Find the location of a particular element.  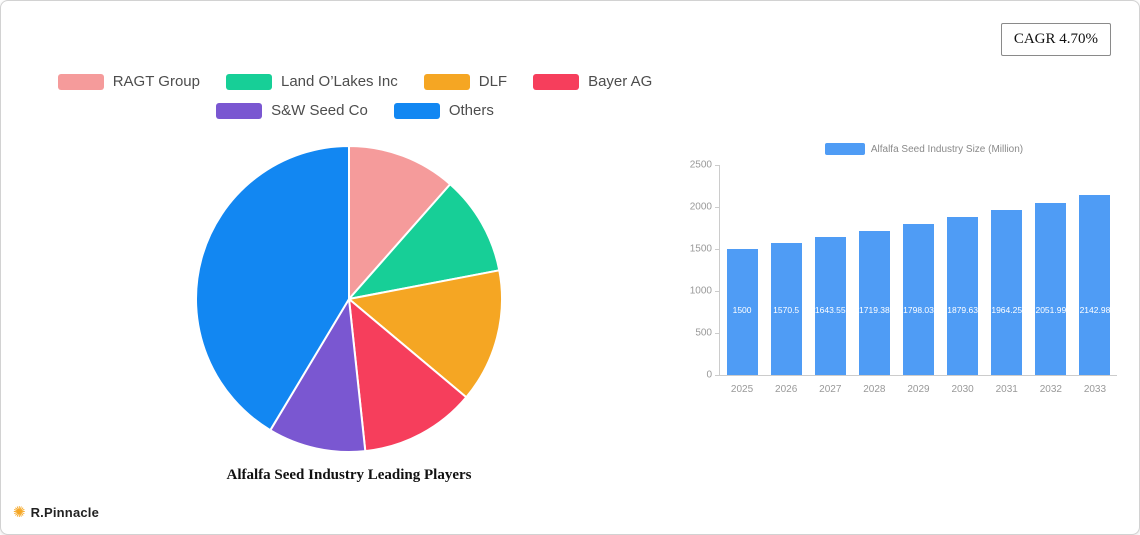

bar-value-label: 1570.5 is located at coordinates (786, 310).